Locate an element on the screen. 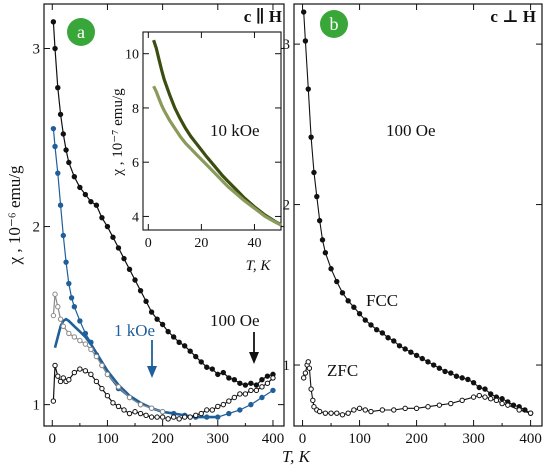 This screenshot has width=550, height=472. panel-b-ytick-label: 2 is located at coordinates (287, 206).